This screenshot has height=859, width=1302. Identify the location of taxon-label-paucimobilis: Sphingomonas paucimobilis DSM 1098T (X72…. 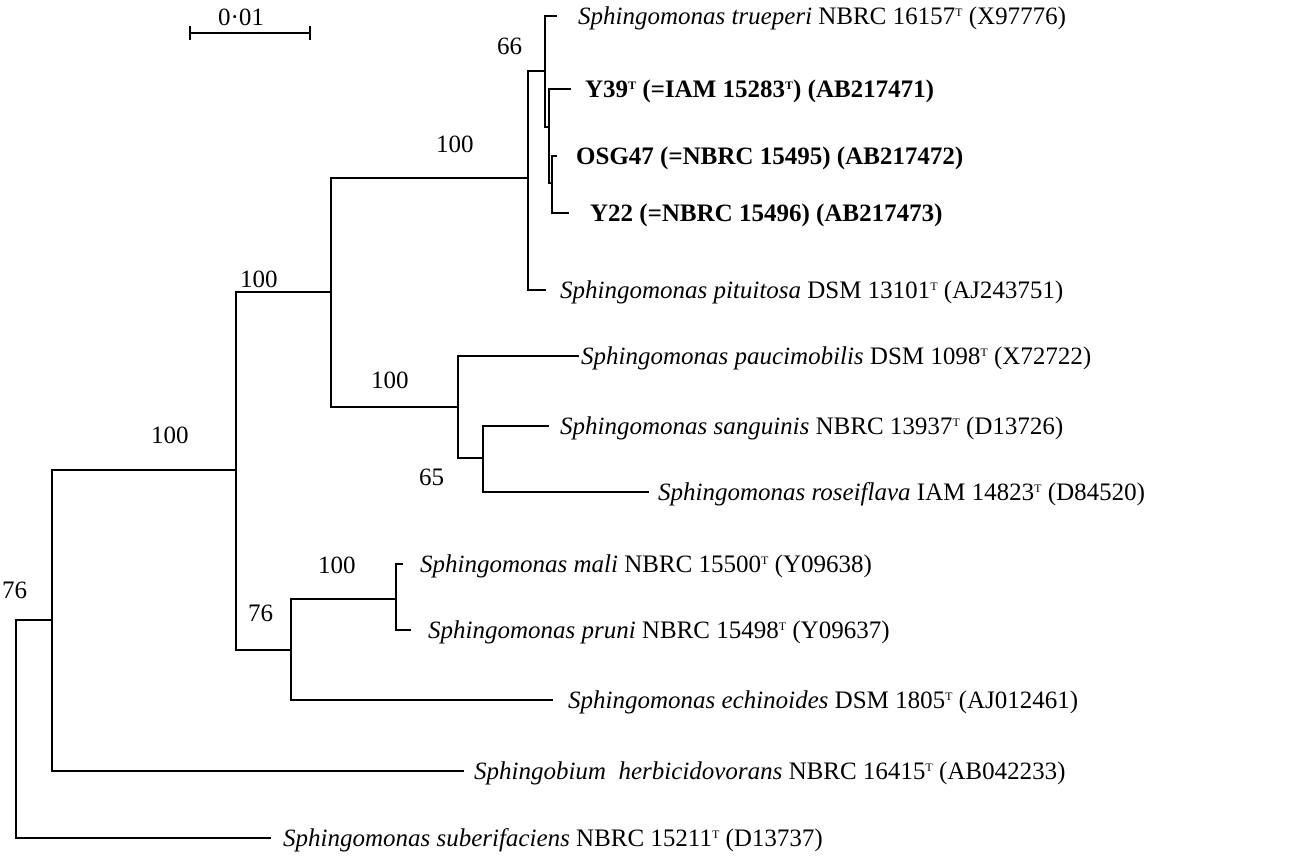
(836, 356).